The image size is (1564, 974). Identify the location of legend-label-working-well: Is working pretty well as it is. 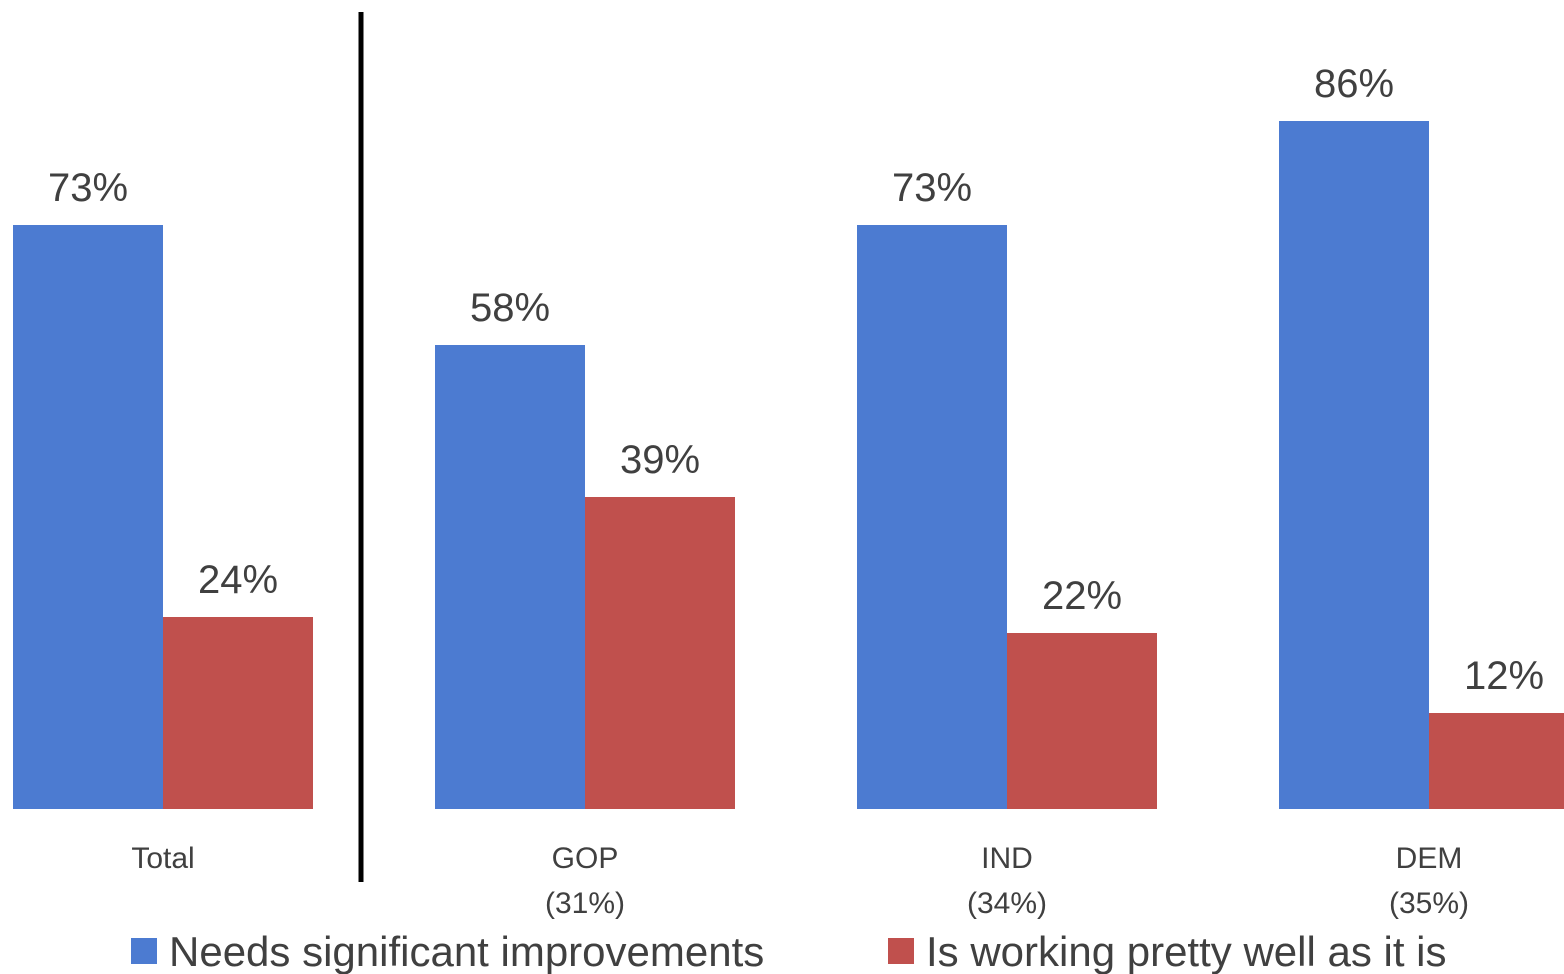
(1186, 951).